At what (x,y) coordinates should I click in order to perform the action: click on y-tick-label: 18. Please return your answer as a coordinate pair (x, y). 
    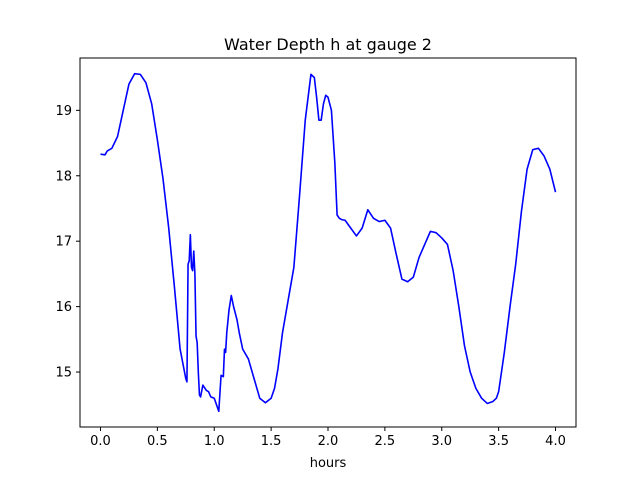
    Looking at the image, I should click on (63, 176).